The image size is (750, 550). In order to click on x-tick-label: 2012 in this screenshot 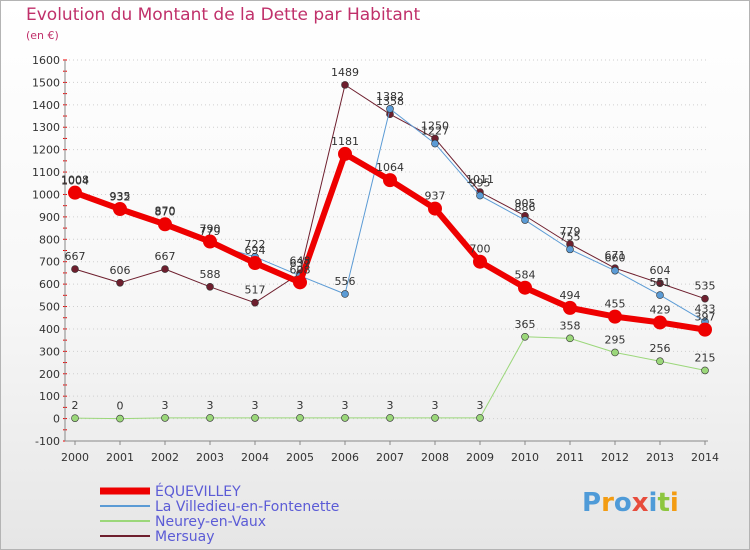, I will do `click(615, 457)`.